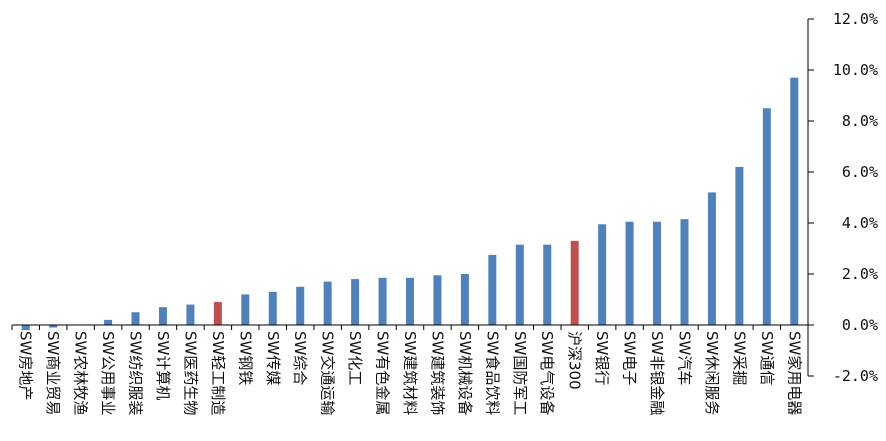 The width and height of the screenshot is (886, 441). Describe the element at coordinates (273, 358) in the screenshot. I see `category-label: SW传媒` at that location.